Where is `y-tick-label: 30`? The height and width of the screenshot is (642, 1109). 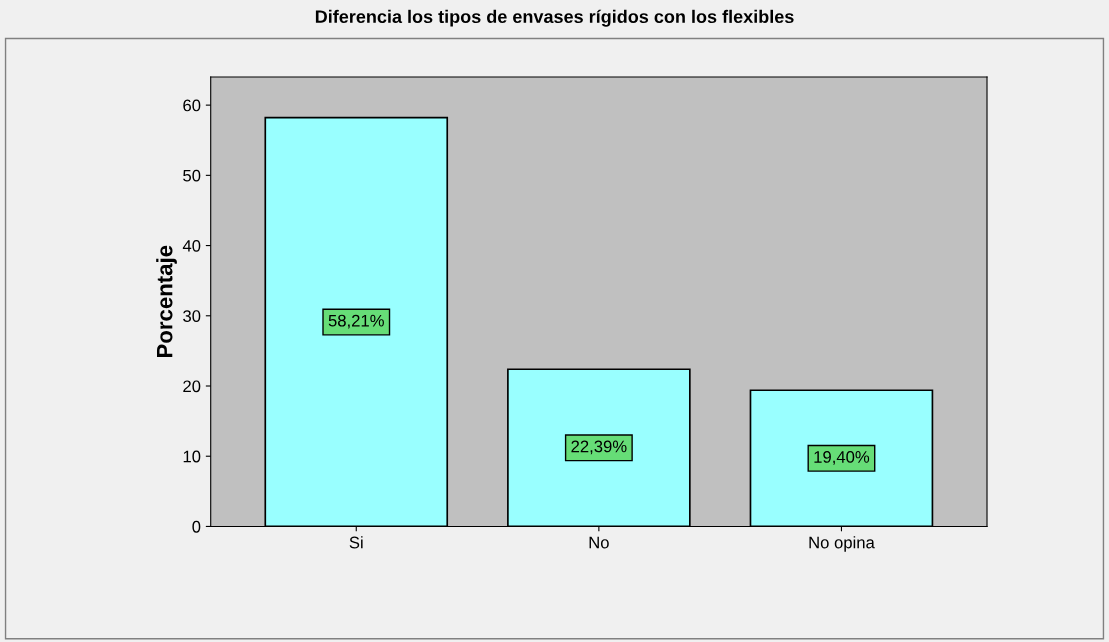
y-tick-label: 30 is located at coordinates (192, 316).